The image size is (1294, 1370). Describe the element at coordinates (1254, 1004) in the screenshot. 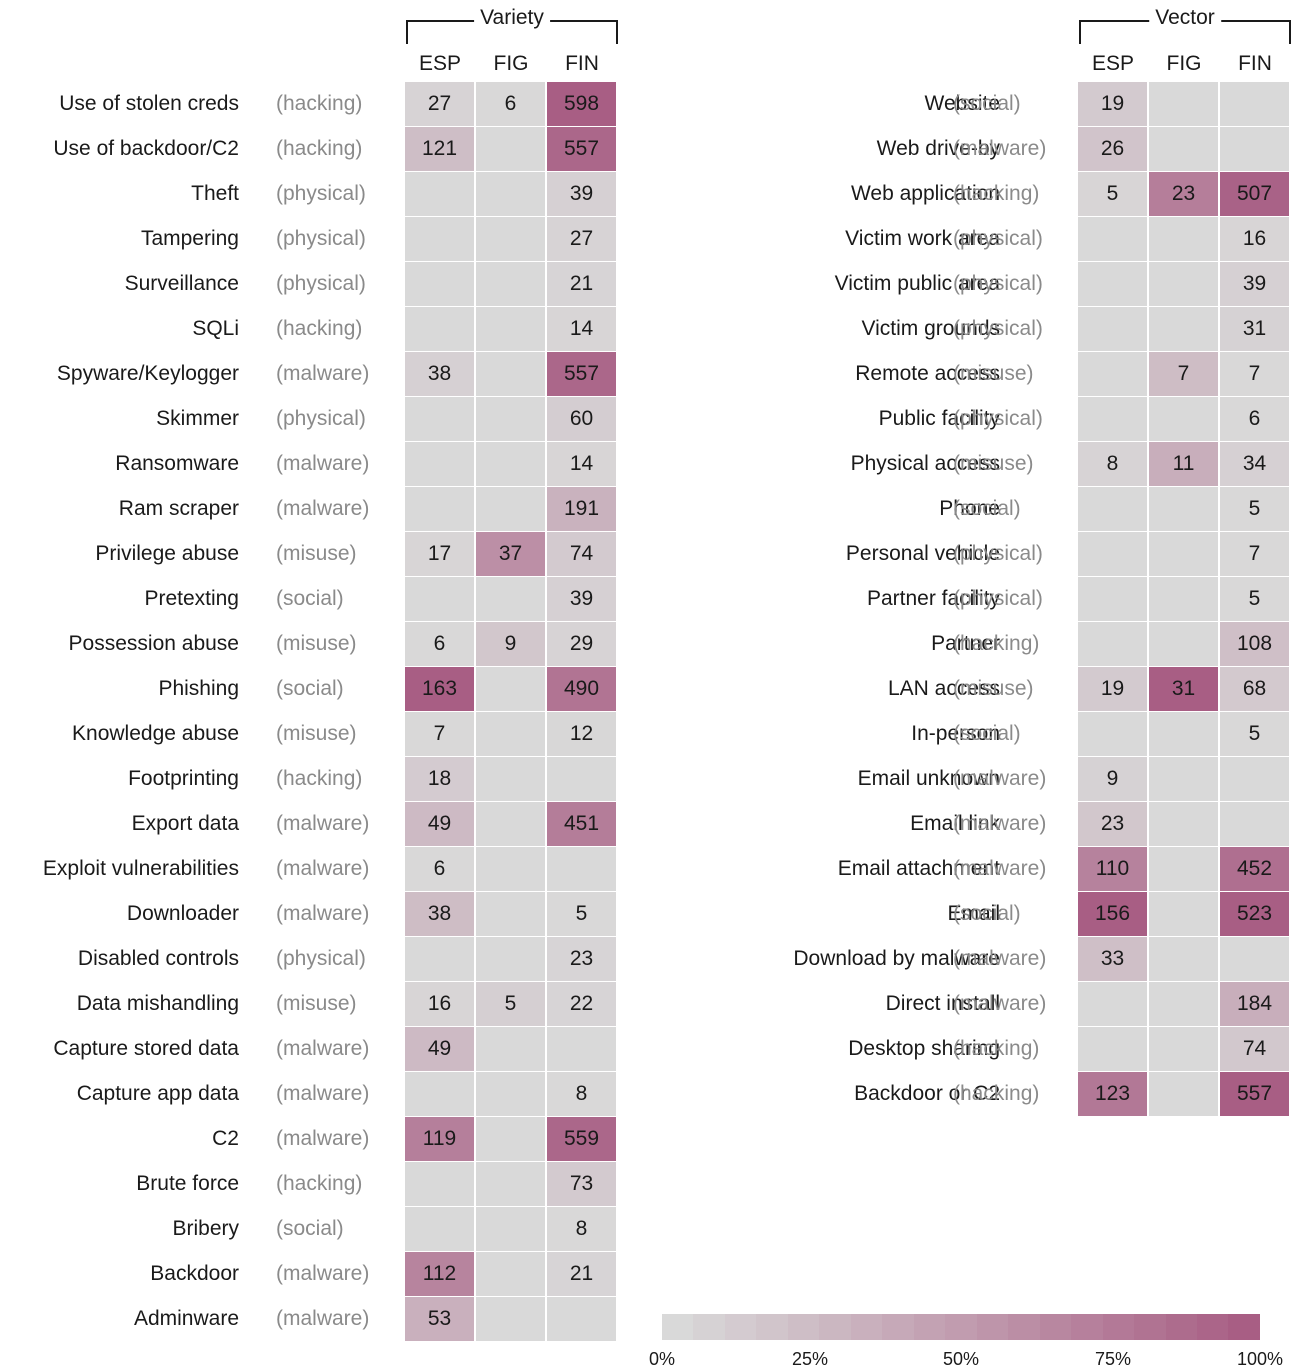

I see `heatmap-cell: 184` at that location.